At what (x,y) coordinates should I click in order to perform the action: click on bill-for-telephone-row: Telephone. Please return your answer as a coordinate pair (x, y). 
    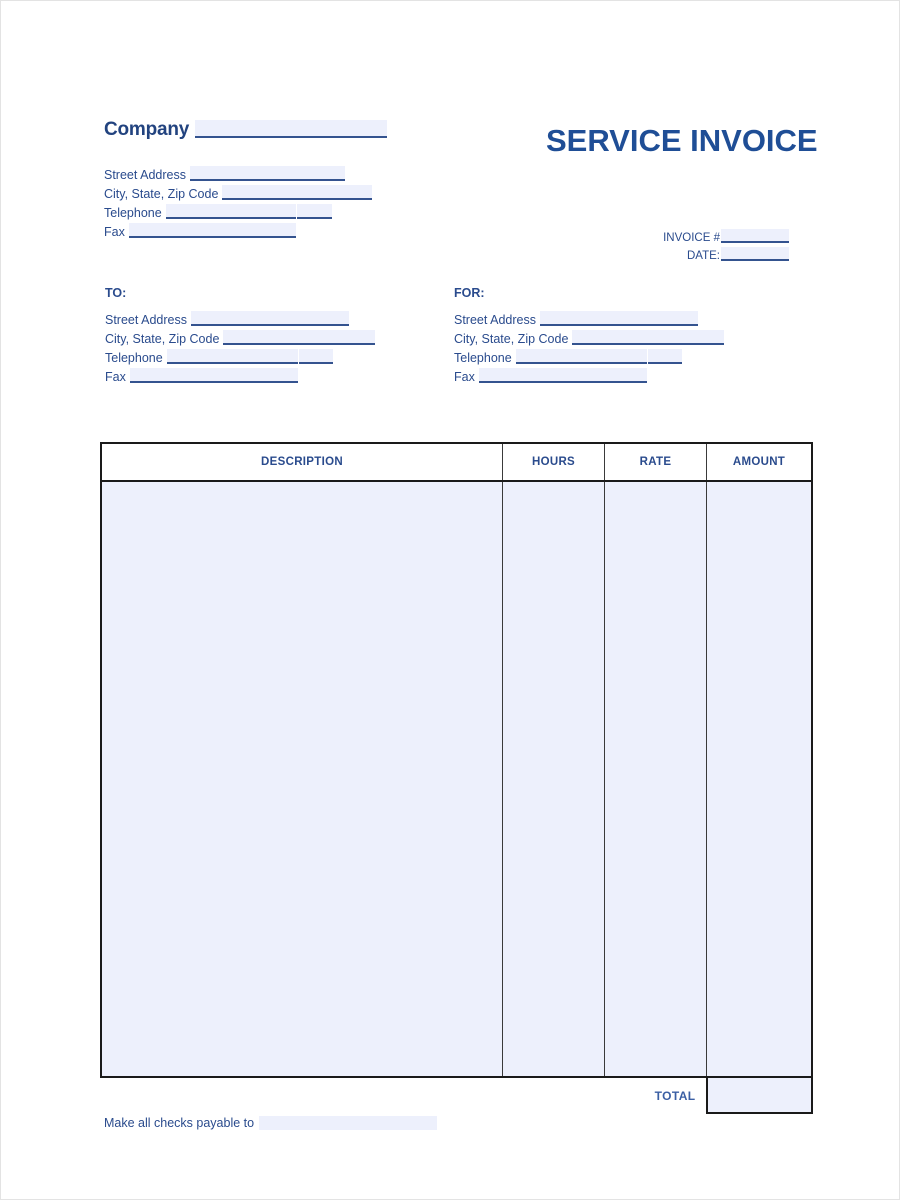
    Looking at the image, I should click on (589, 356).